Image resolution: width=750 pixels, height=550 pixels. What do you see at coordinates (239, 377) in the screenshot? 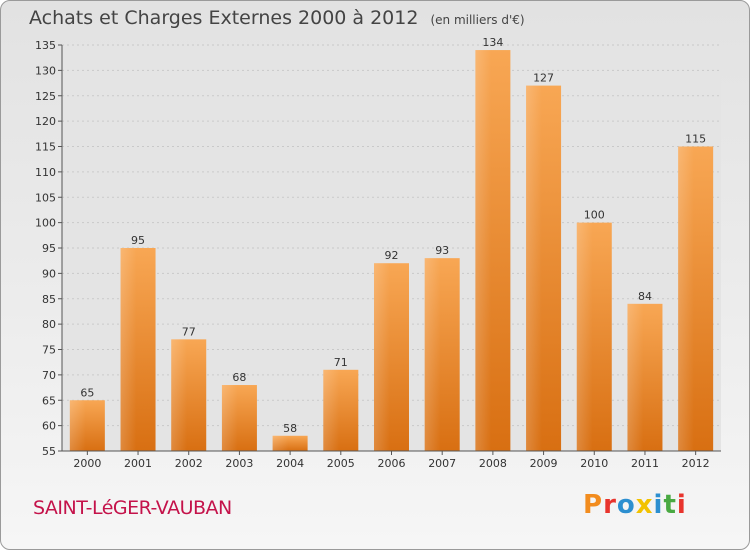
I see `value-label-2003: 68` at bounding box center [239, 377].